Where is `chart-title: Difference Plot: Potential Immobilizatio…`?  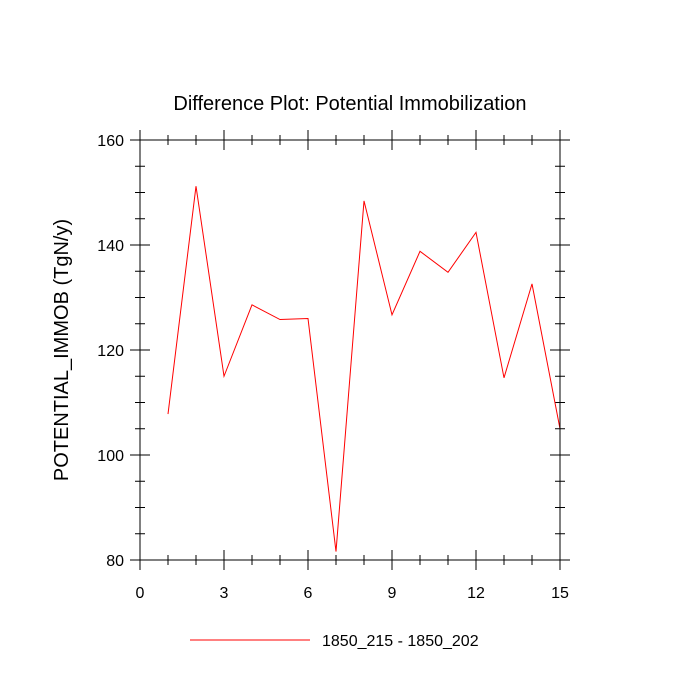
chart-title: Difference Plot: Potential Immobilizatio… is located at coordinates (349, 104).